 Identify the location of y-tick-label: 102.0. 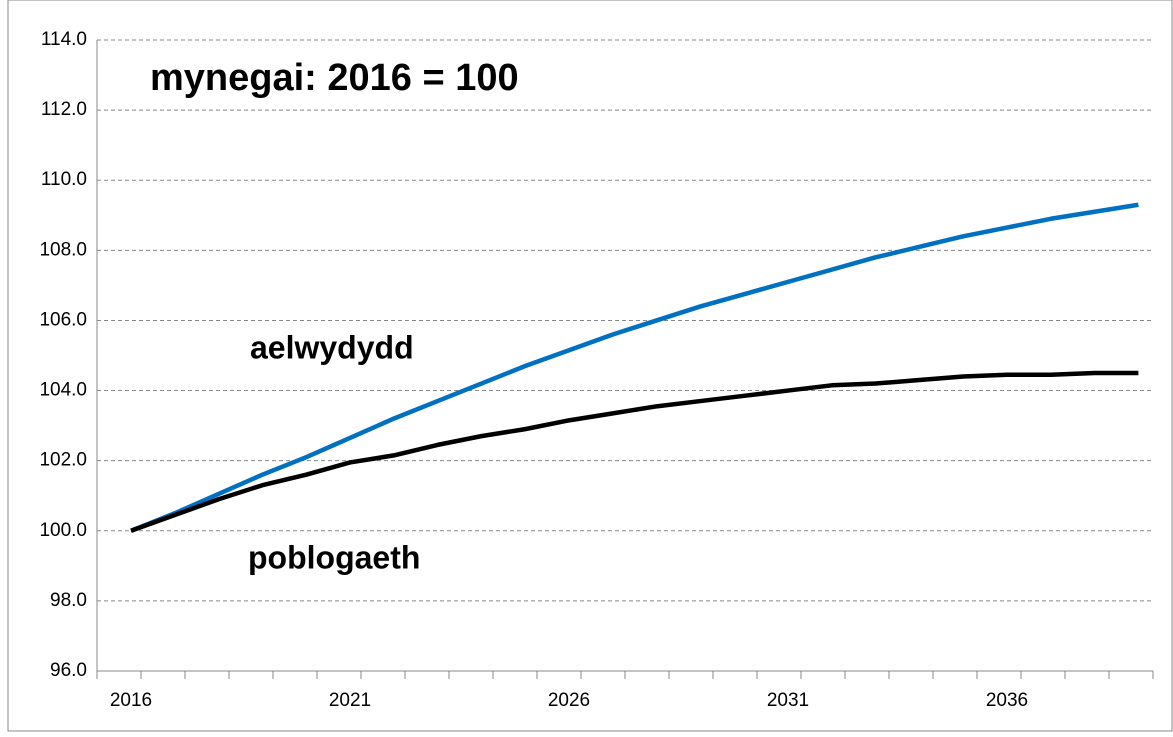
(63, 460).